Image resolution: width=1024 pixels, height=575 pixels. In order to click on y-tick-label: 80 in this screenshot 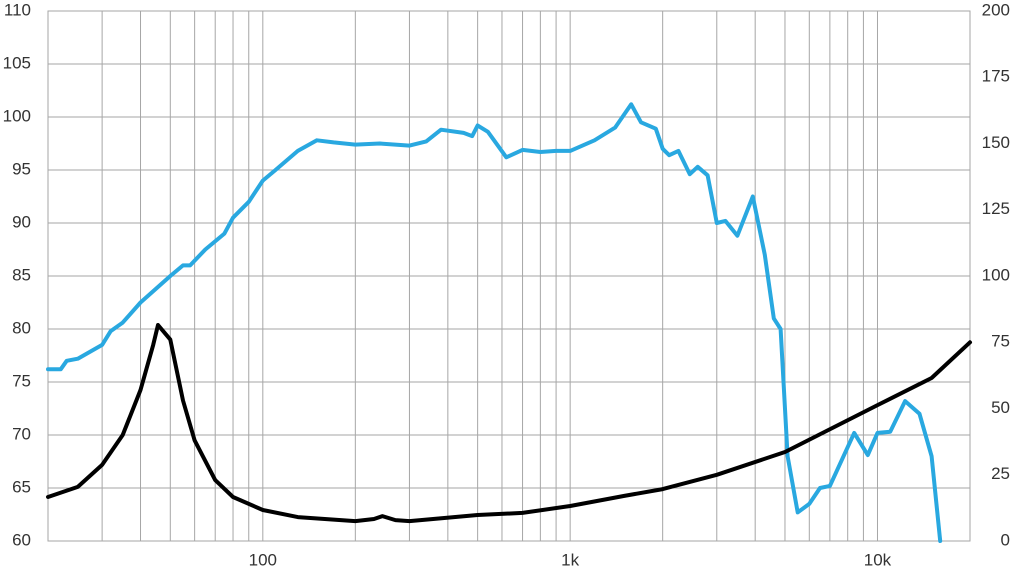, I will do `click(21, 327)`.